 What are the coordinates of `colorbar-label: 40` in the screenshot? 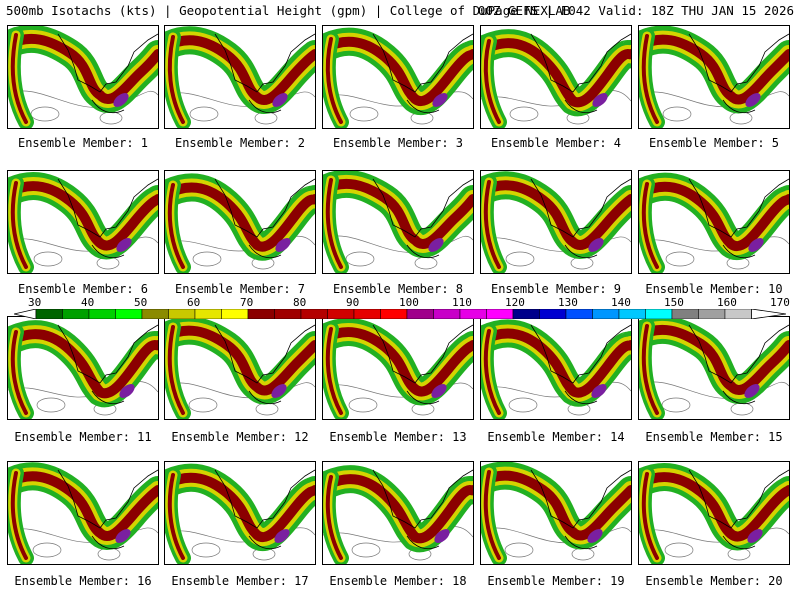 It's located at (88, 302).